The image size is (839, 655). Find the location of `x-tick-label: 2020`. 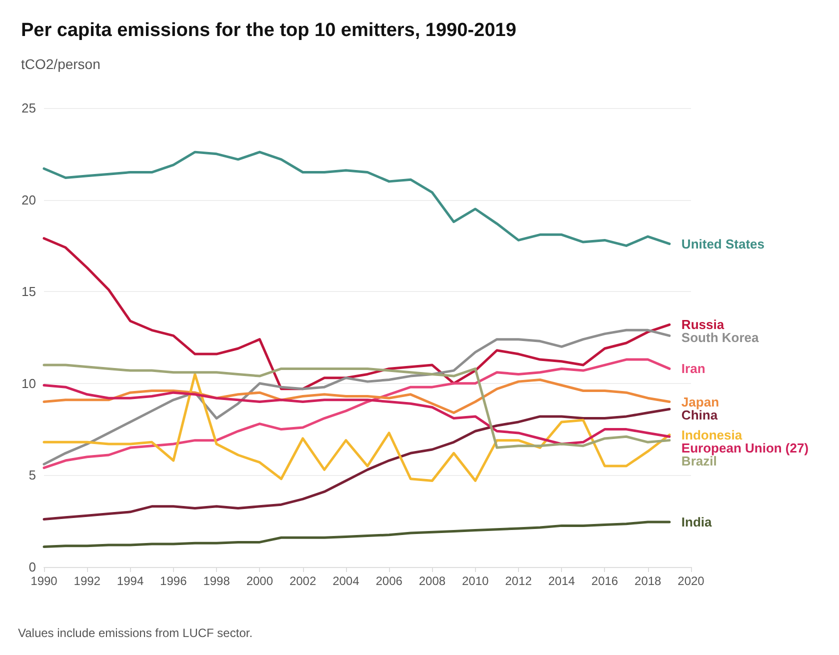

x-tick-label: 2020 is located at coordinates (691, 581).